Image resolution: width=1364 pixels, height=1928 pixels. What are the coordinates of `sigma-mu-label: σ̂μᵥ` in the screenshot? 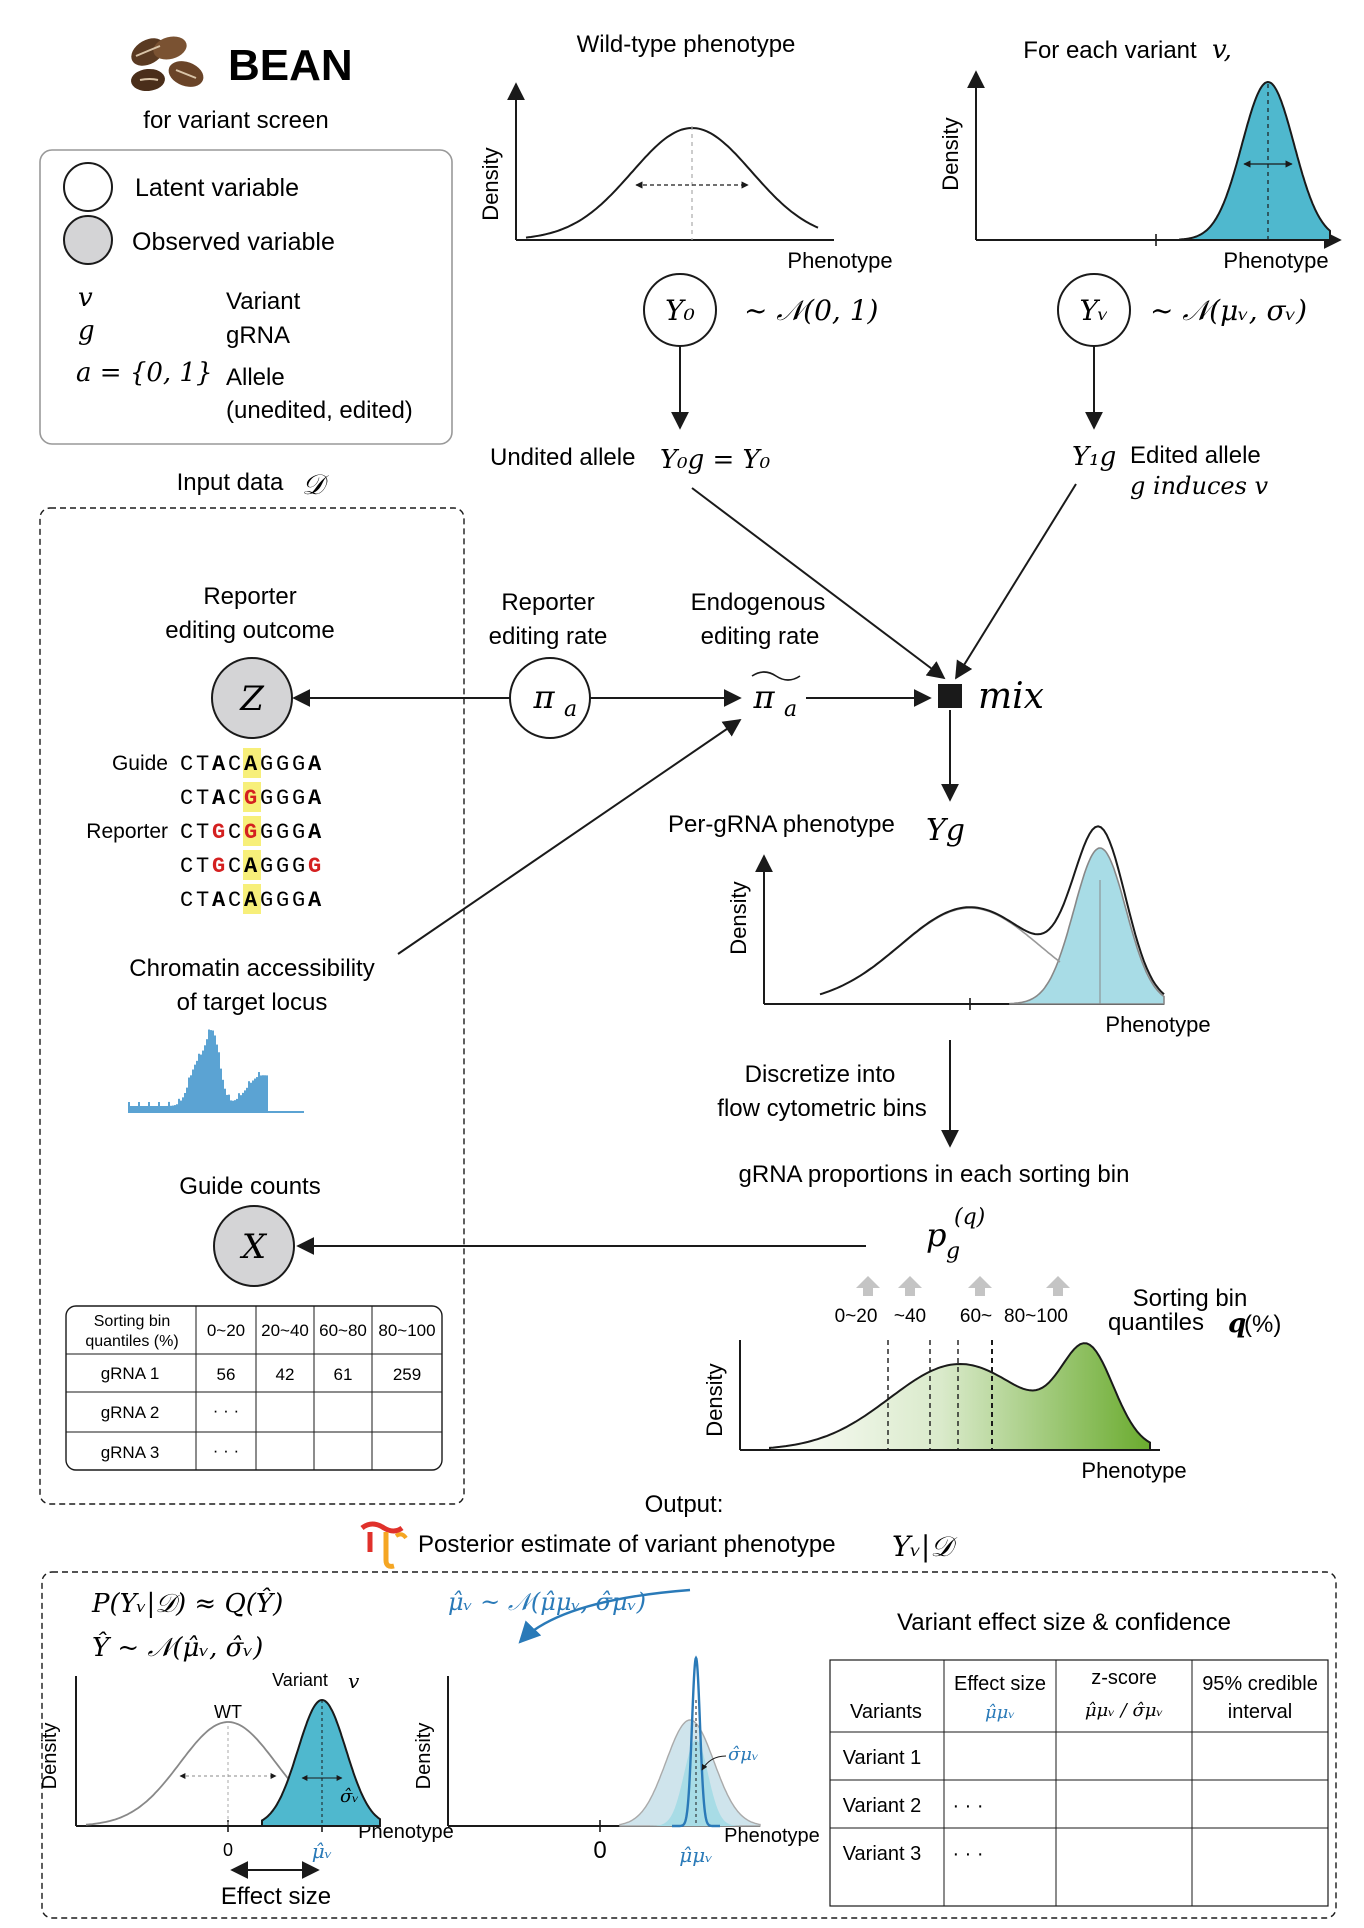 It's located at (743, 1754).